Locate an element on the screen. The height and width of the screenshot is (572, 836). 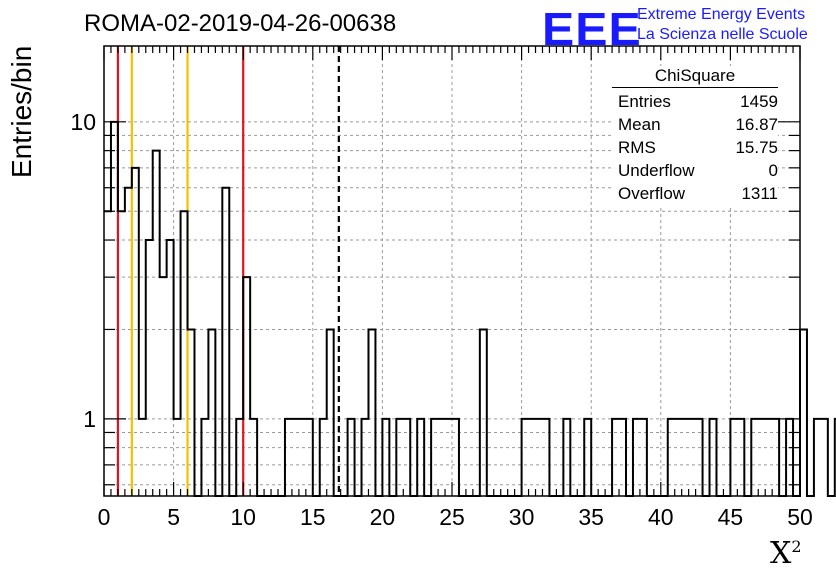
y-tick-label: 10 is located at coordinates (83, 122).